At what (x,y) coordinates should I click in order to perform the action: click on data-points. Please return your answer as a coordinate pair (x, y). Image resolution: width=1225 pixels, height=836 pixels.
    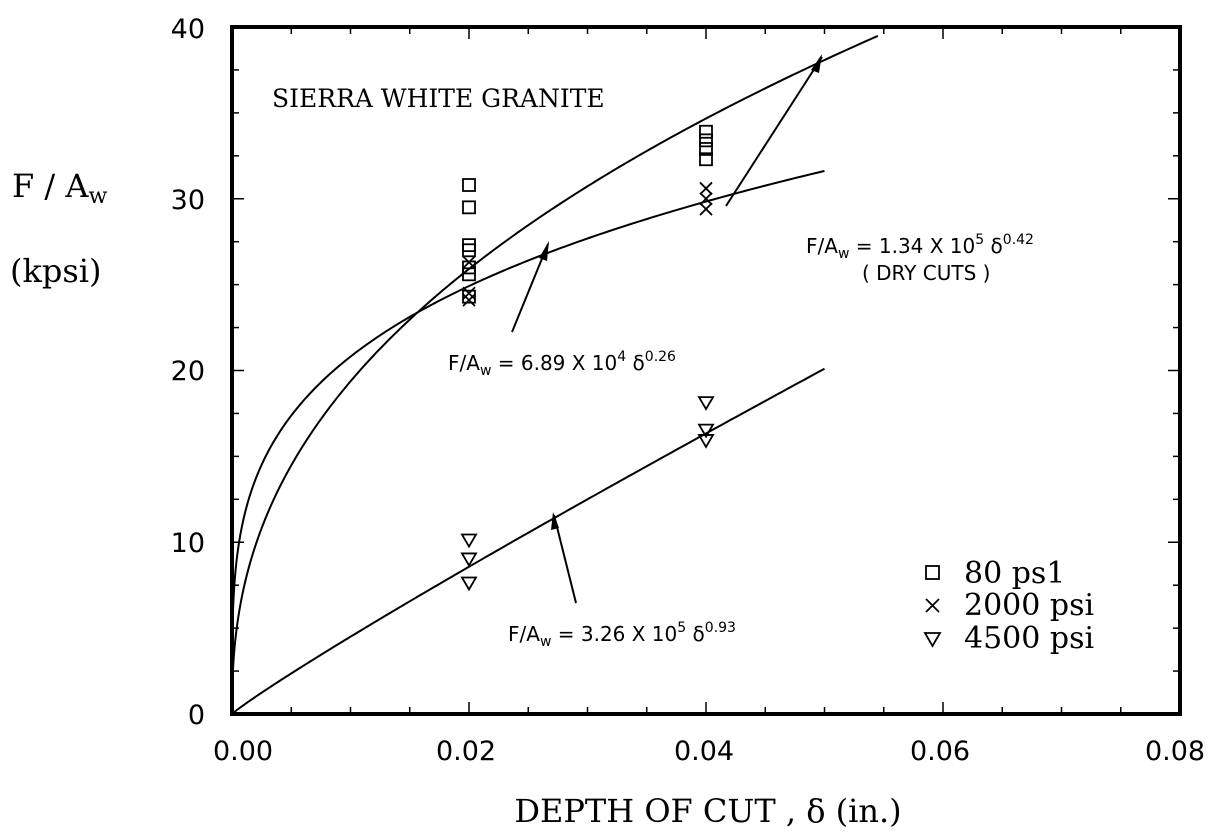
    Looking at the image, I should click on (587, 358).